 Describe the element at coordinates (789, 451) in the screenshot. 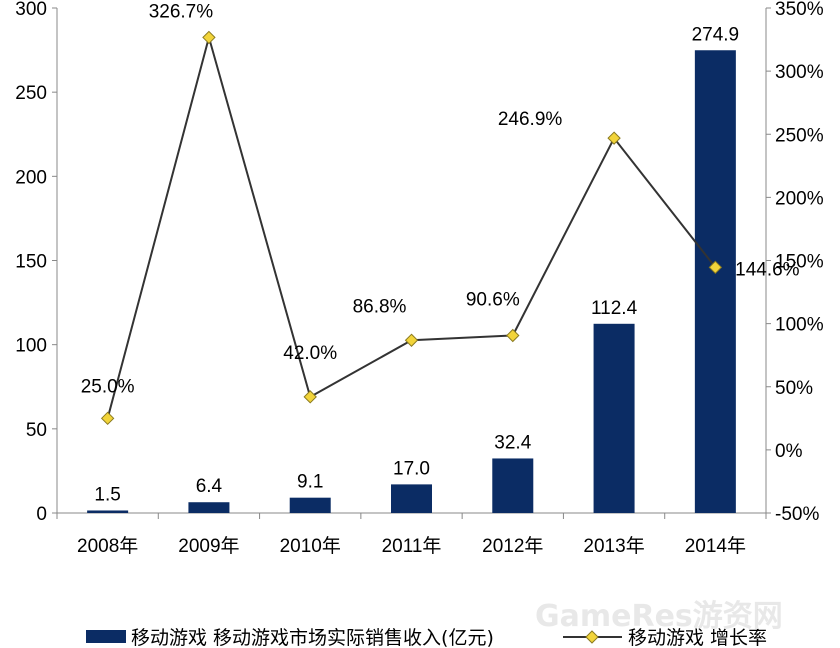

I see `right-tick-label: 0%` at that location.